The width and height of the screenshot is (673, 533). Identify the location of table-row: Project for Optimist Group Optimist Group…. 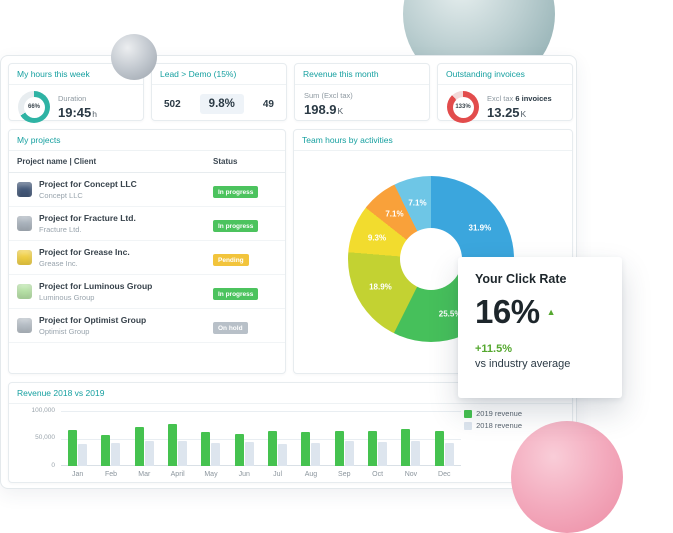
(147, 326).